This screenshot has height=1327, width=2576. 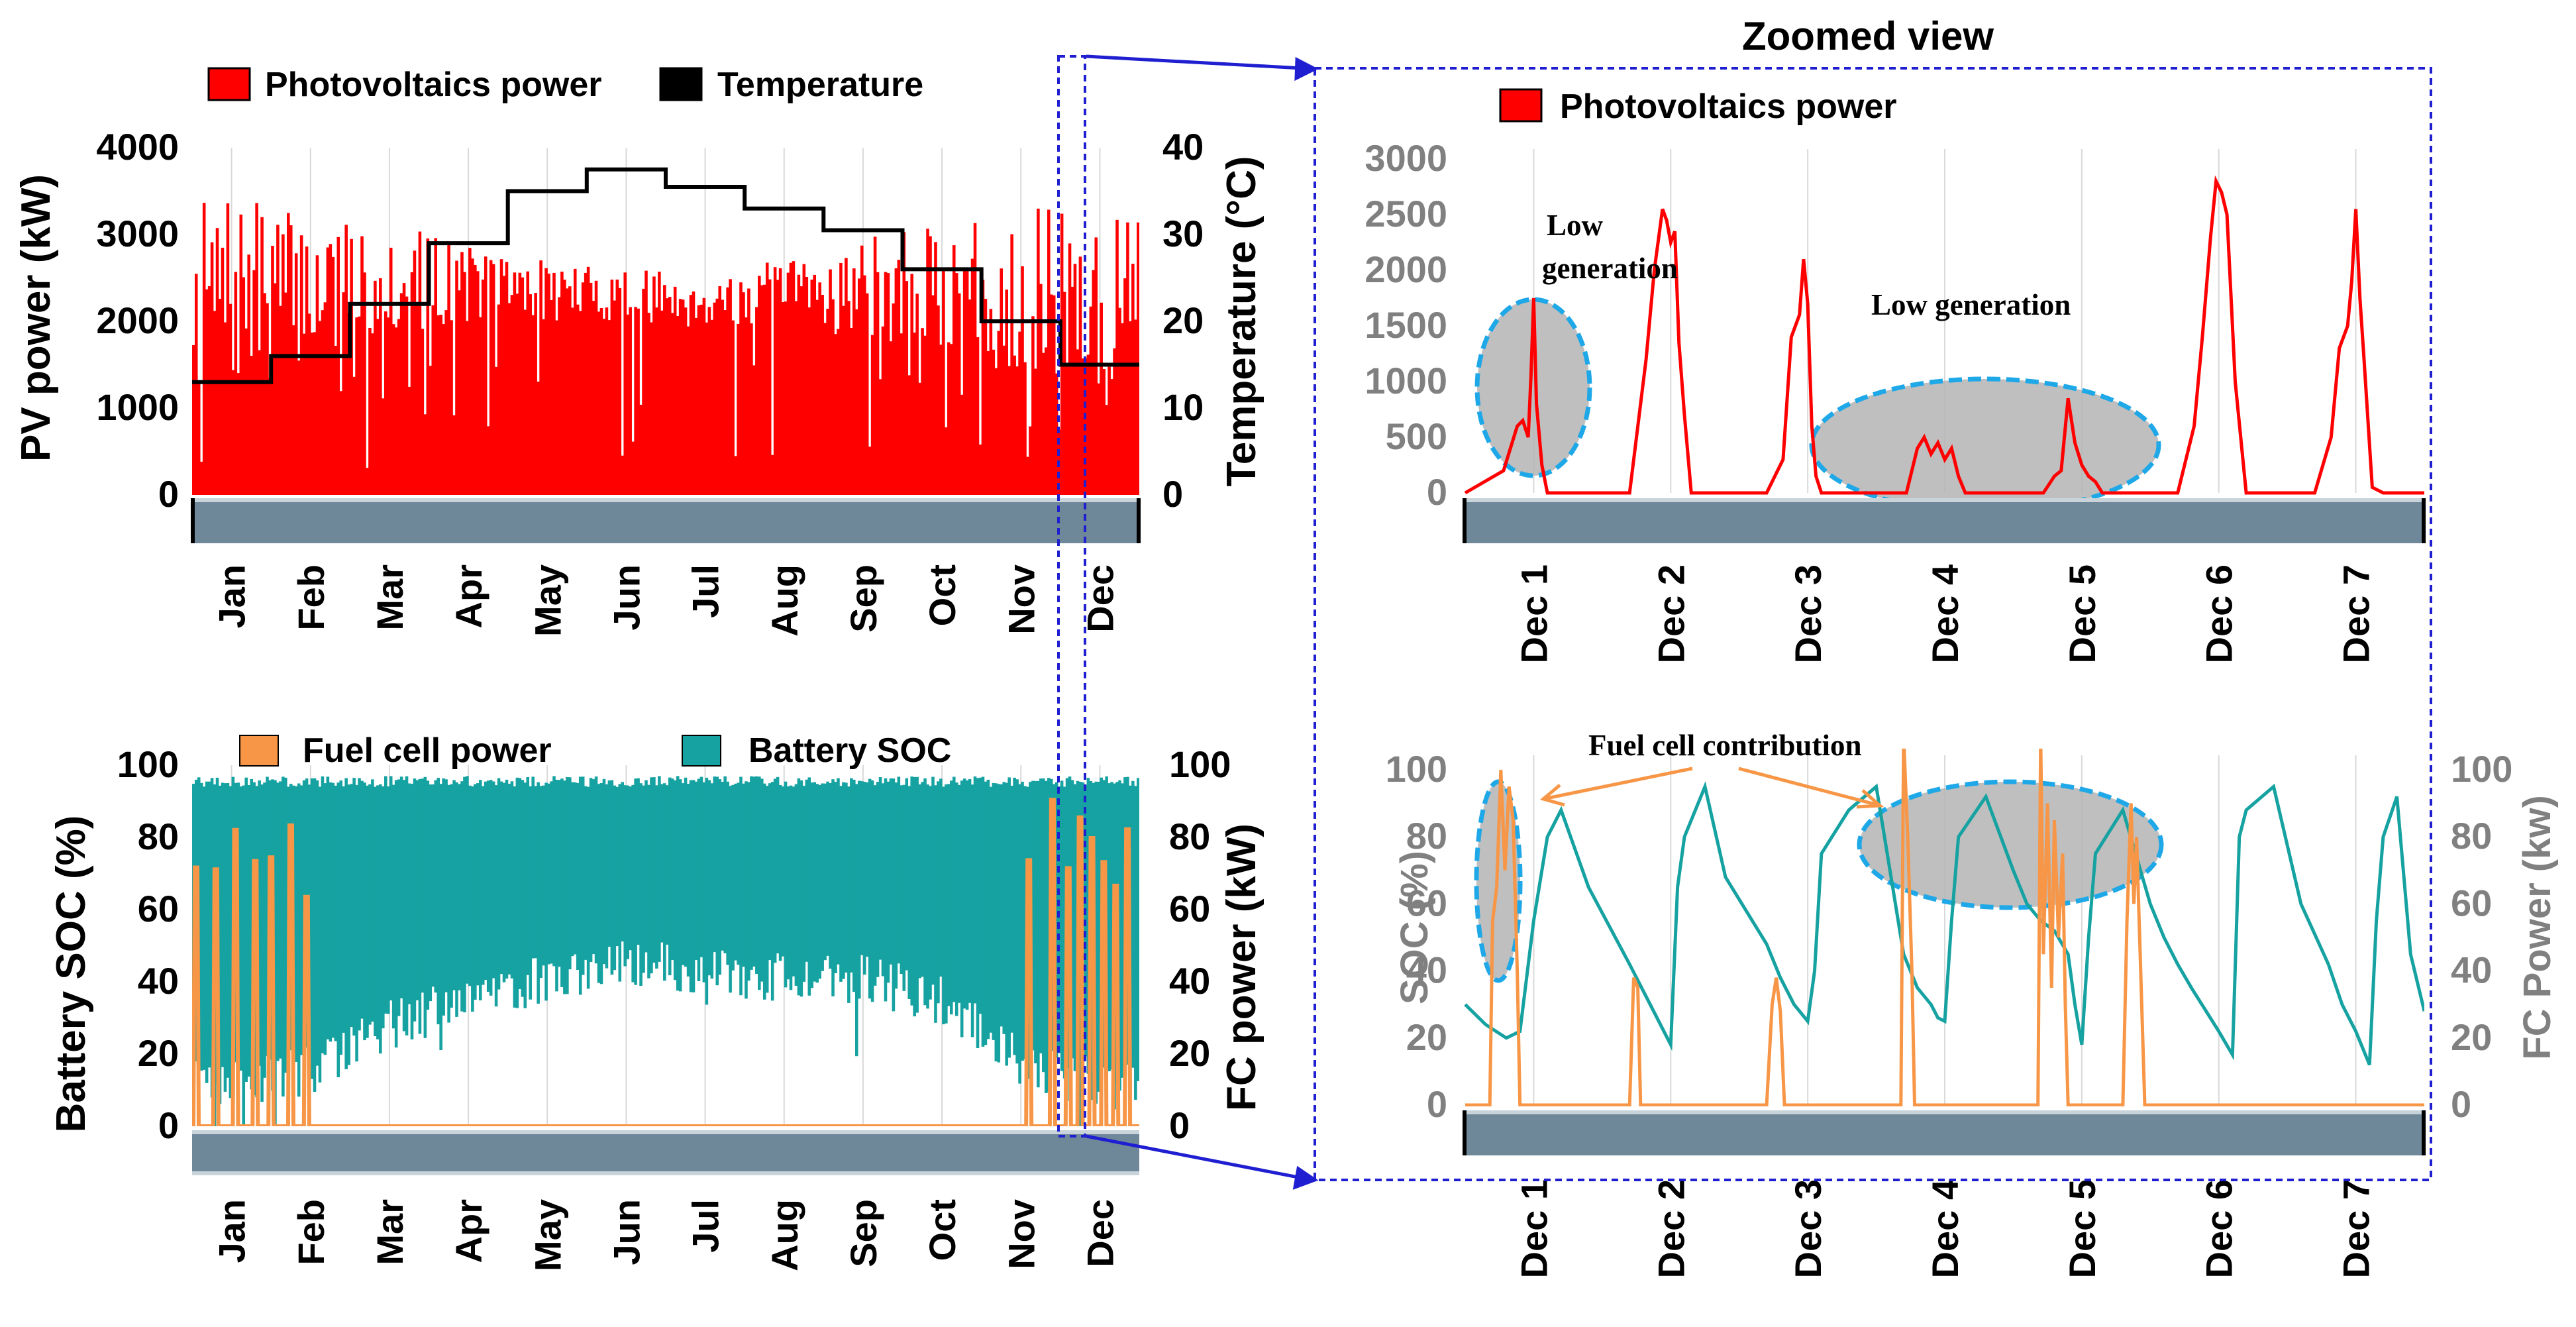 What do you see at coordinates (863, 1233) in the screenshot?
I see `x-tick-label: Sep` at bounding box center [863, 1233].